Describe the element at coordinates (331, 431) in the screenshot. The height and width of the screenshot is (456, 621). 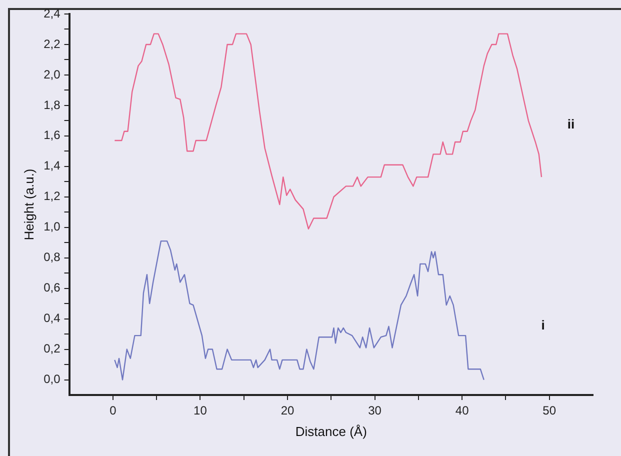
I see `x-axis-title: Distance (Å)` at that location.